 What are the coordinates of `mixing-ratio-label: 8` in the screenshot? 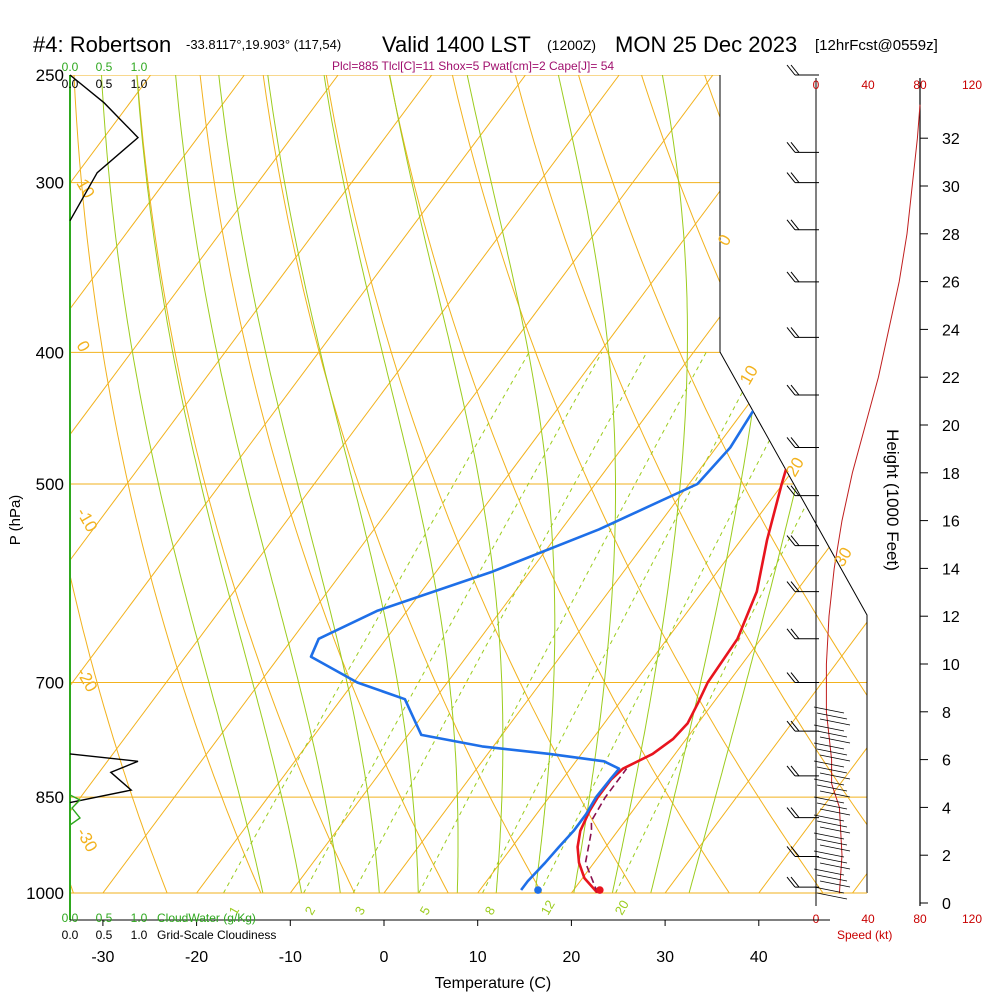 It's located at (490, 911).